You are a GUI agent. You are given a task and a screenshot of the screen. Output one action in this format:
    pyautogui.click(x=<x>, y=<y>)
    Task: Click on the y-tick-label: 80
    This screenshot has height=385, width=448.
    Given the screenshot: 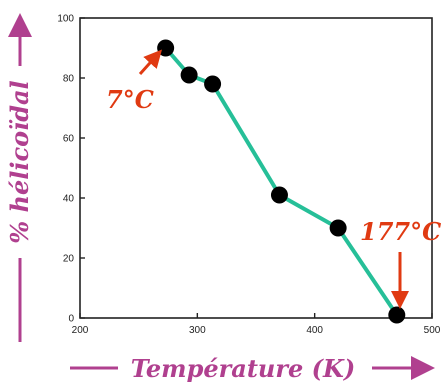 What is the action you would take?
    pyautogui.click(x=69, y=79)
    